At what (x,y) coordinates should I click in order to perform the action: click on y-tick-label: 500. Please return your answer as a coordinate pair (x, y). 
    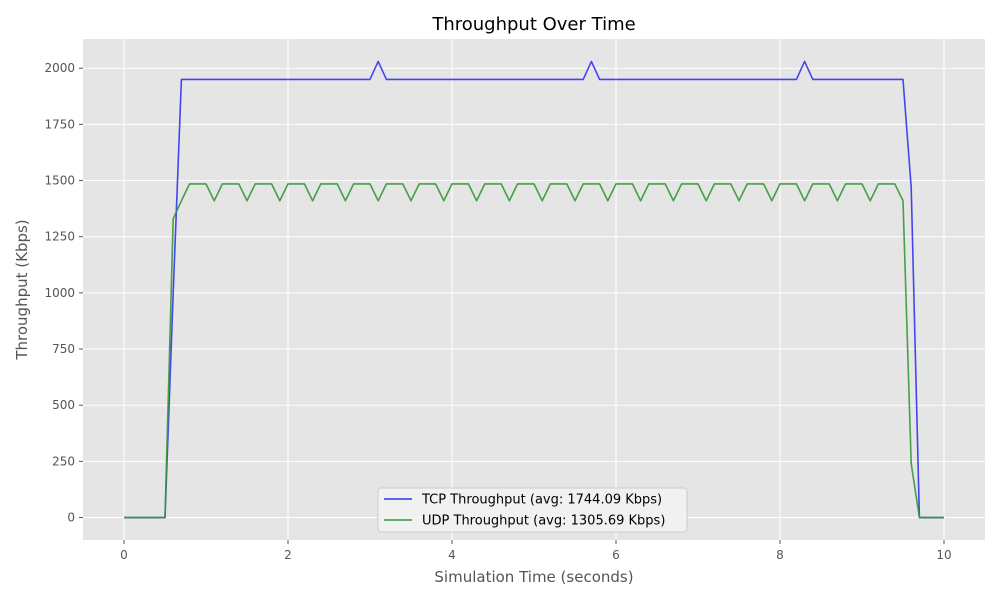
    Looking at the image, I should click on (63, 405).